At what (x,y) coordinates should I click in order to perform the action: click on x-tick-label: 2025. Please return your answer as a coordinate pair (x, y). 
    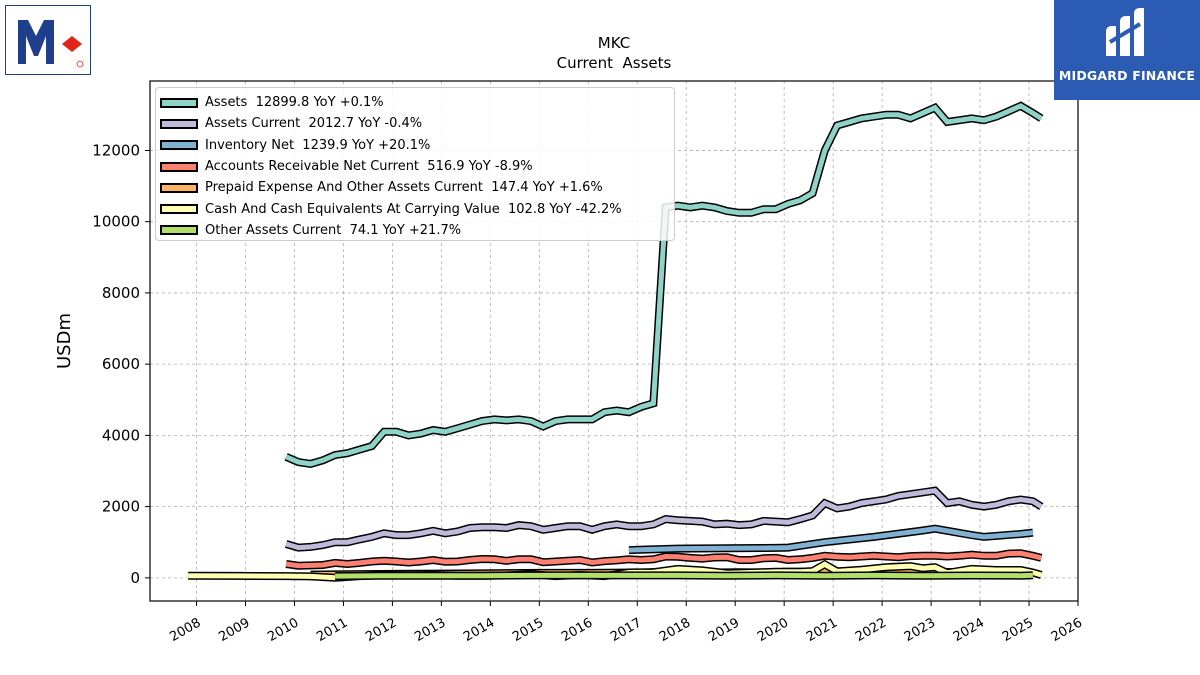
    Looking at the image, I should click on (1018, 630).